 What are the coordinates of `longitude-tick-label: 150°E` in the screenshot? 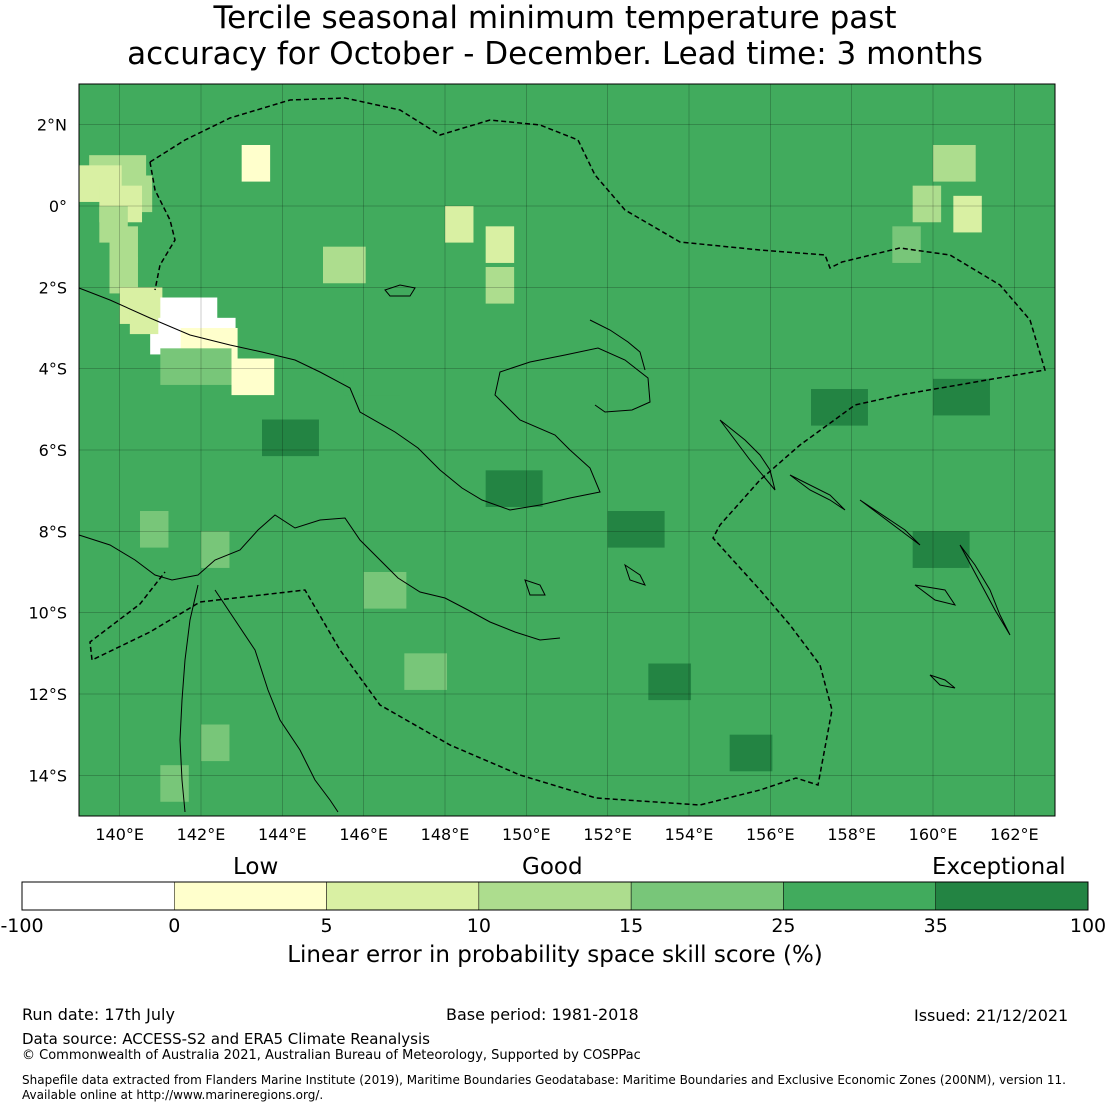 It's located at (526, 834).